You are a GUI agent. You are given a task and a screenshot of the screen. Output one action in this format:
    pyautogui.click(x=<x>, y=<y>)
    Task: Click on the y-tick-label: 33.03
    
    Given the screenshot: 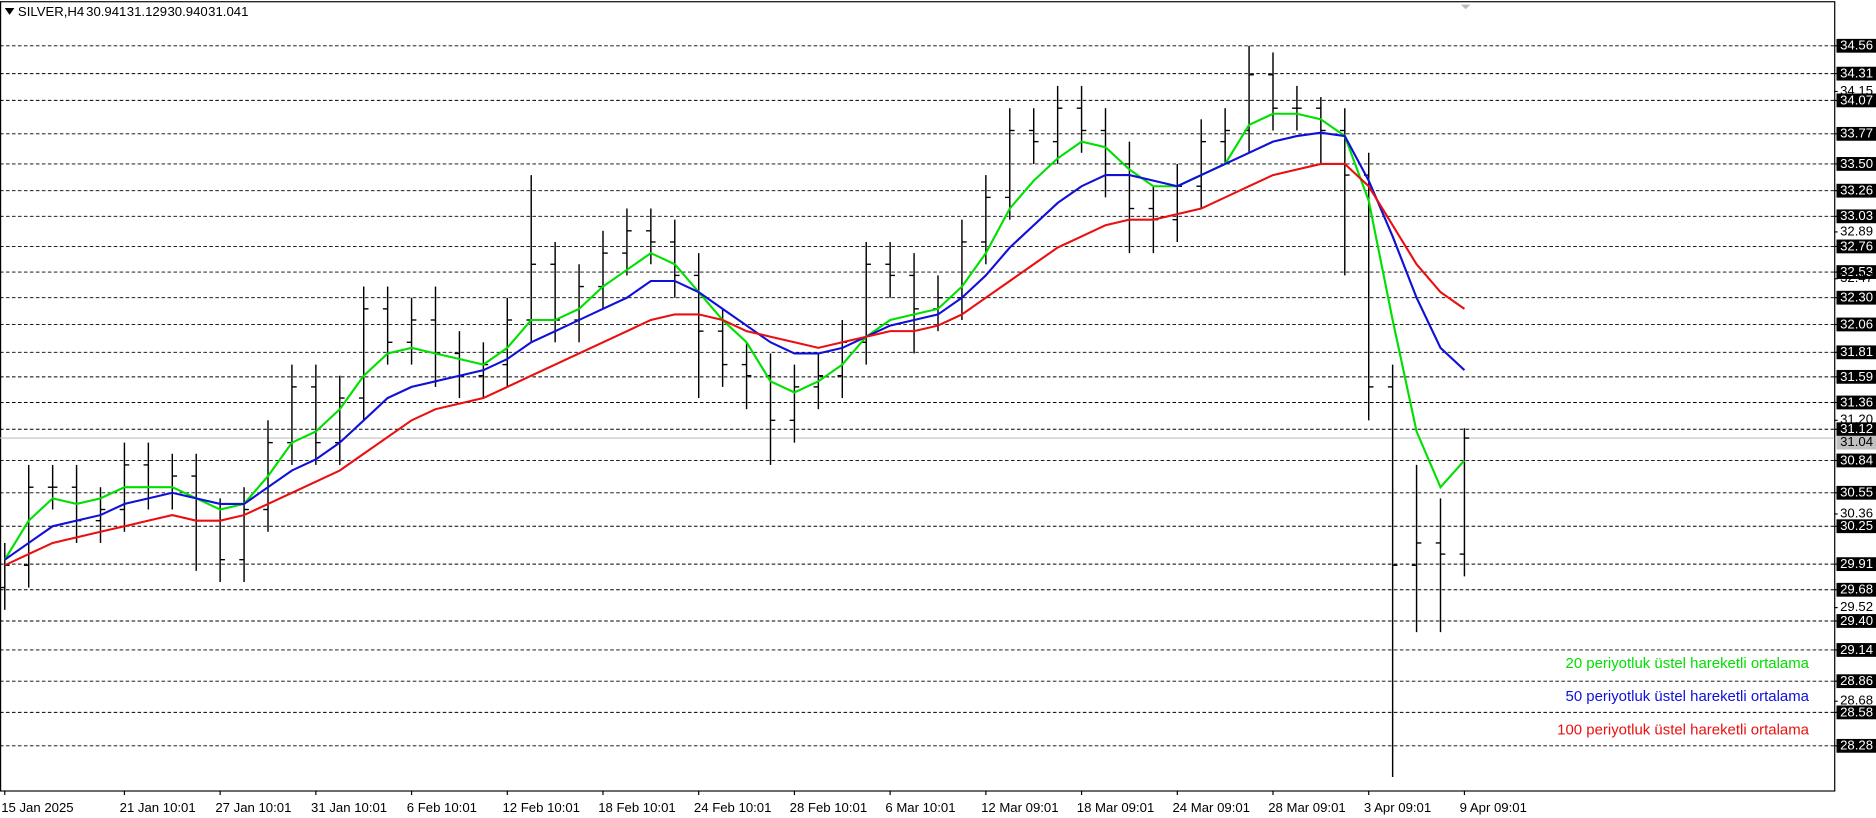 What is the action you would take?
    pyautogui.click(x=1856, y=215)
    